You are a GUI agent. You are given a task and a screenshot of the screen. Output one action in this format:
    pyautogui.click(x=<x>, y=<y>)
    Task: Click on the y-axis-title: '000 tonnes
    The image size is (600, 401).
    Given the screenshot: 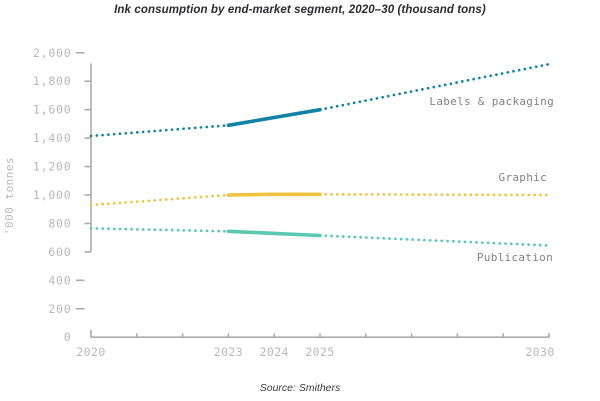 What is the action you would take?
    pyautogui.click(x=9, y=196)
    